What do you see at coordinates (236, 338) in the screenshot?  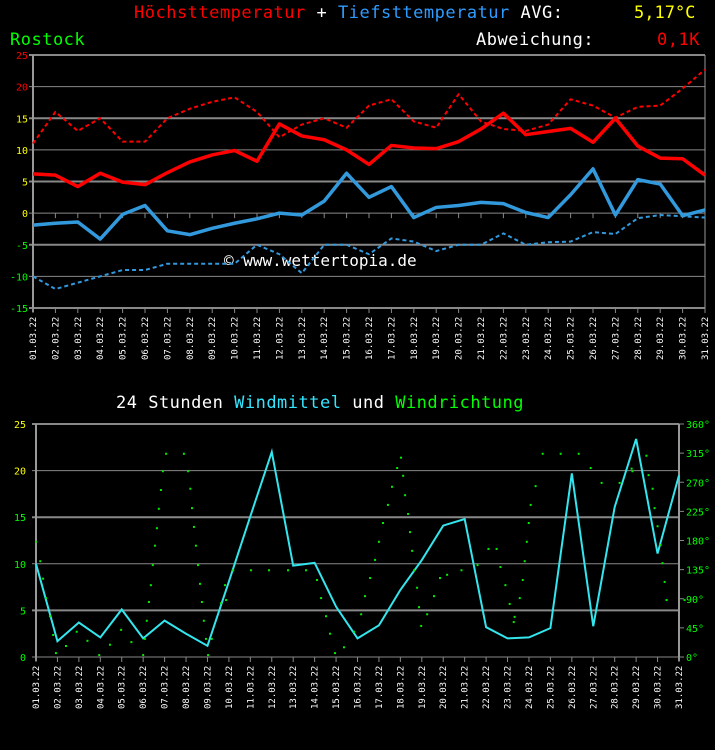 I see `x-date-label: 10.03.22` at bounding box center [236, 338].